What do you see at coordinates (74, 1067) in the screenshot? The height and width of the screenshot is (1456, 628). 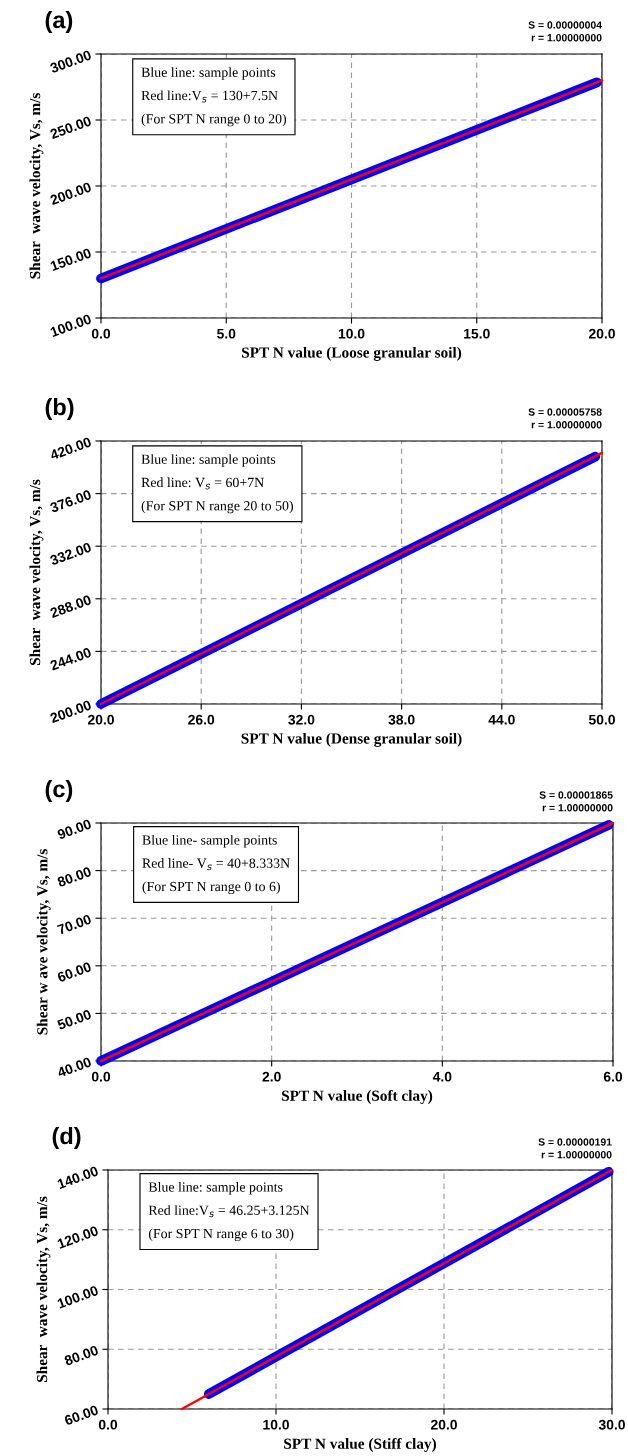 I see `y-tick-label: 40.00` at bounding box center [74, 1067].